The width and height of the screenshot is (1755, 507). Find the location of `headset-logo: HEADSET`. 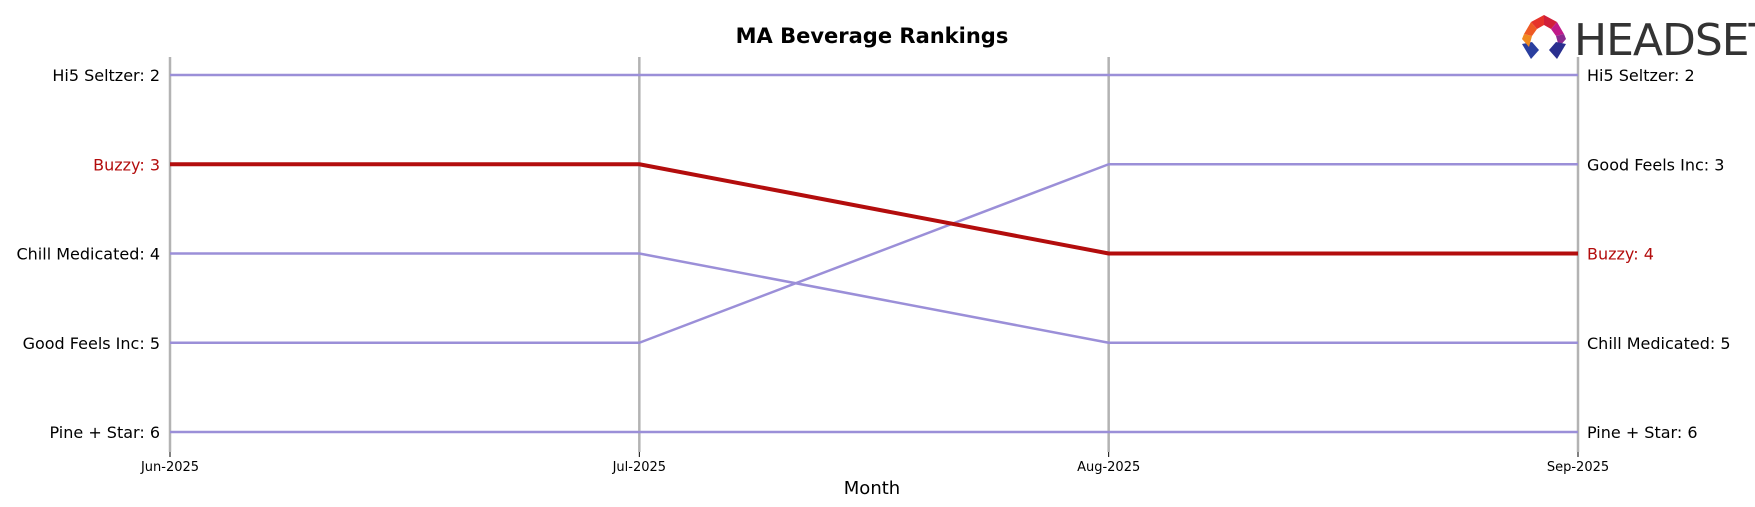

headset-logo: HEADSET is located at coordinates (1638, 40).